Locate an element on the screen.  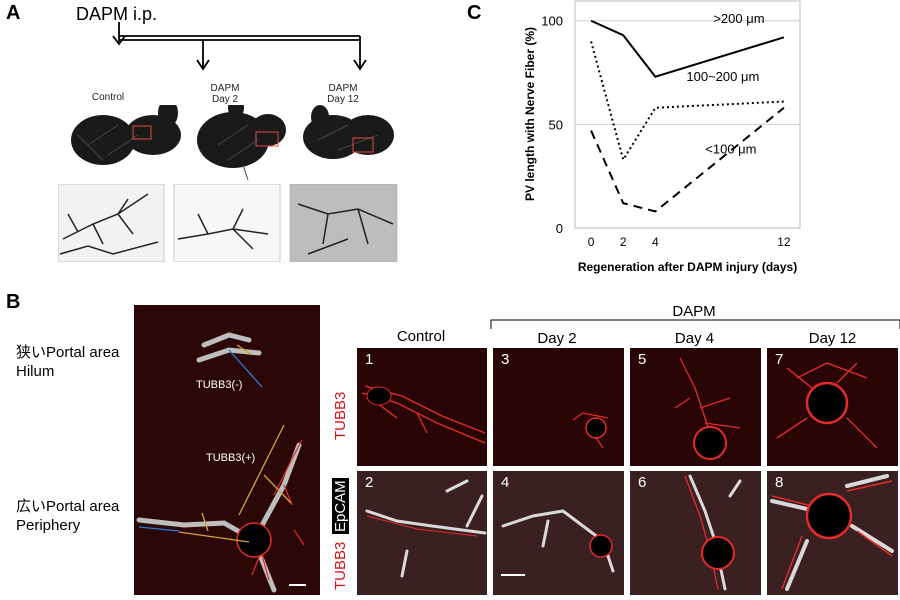
injection-label: DAPM i.p. is located at coordinates (117, 14).